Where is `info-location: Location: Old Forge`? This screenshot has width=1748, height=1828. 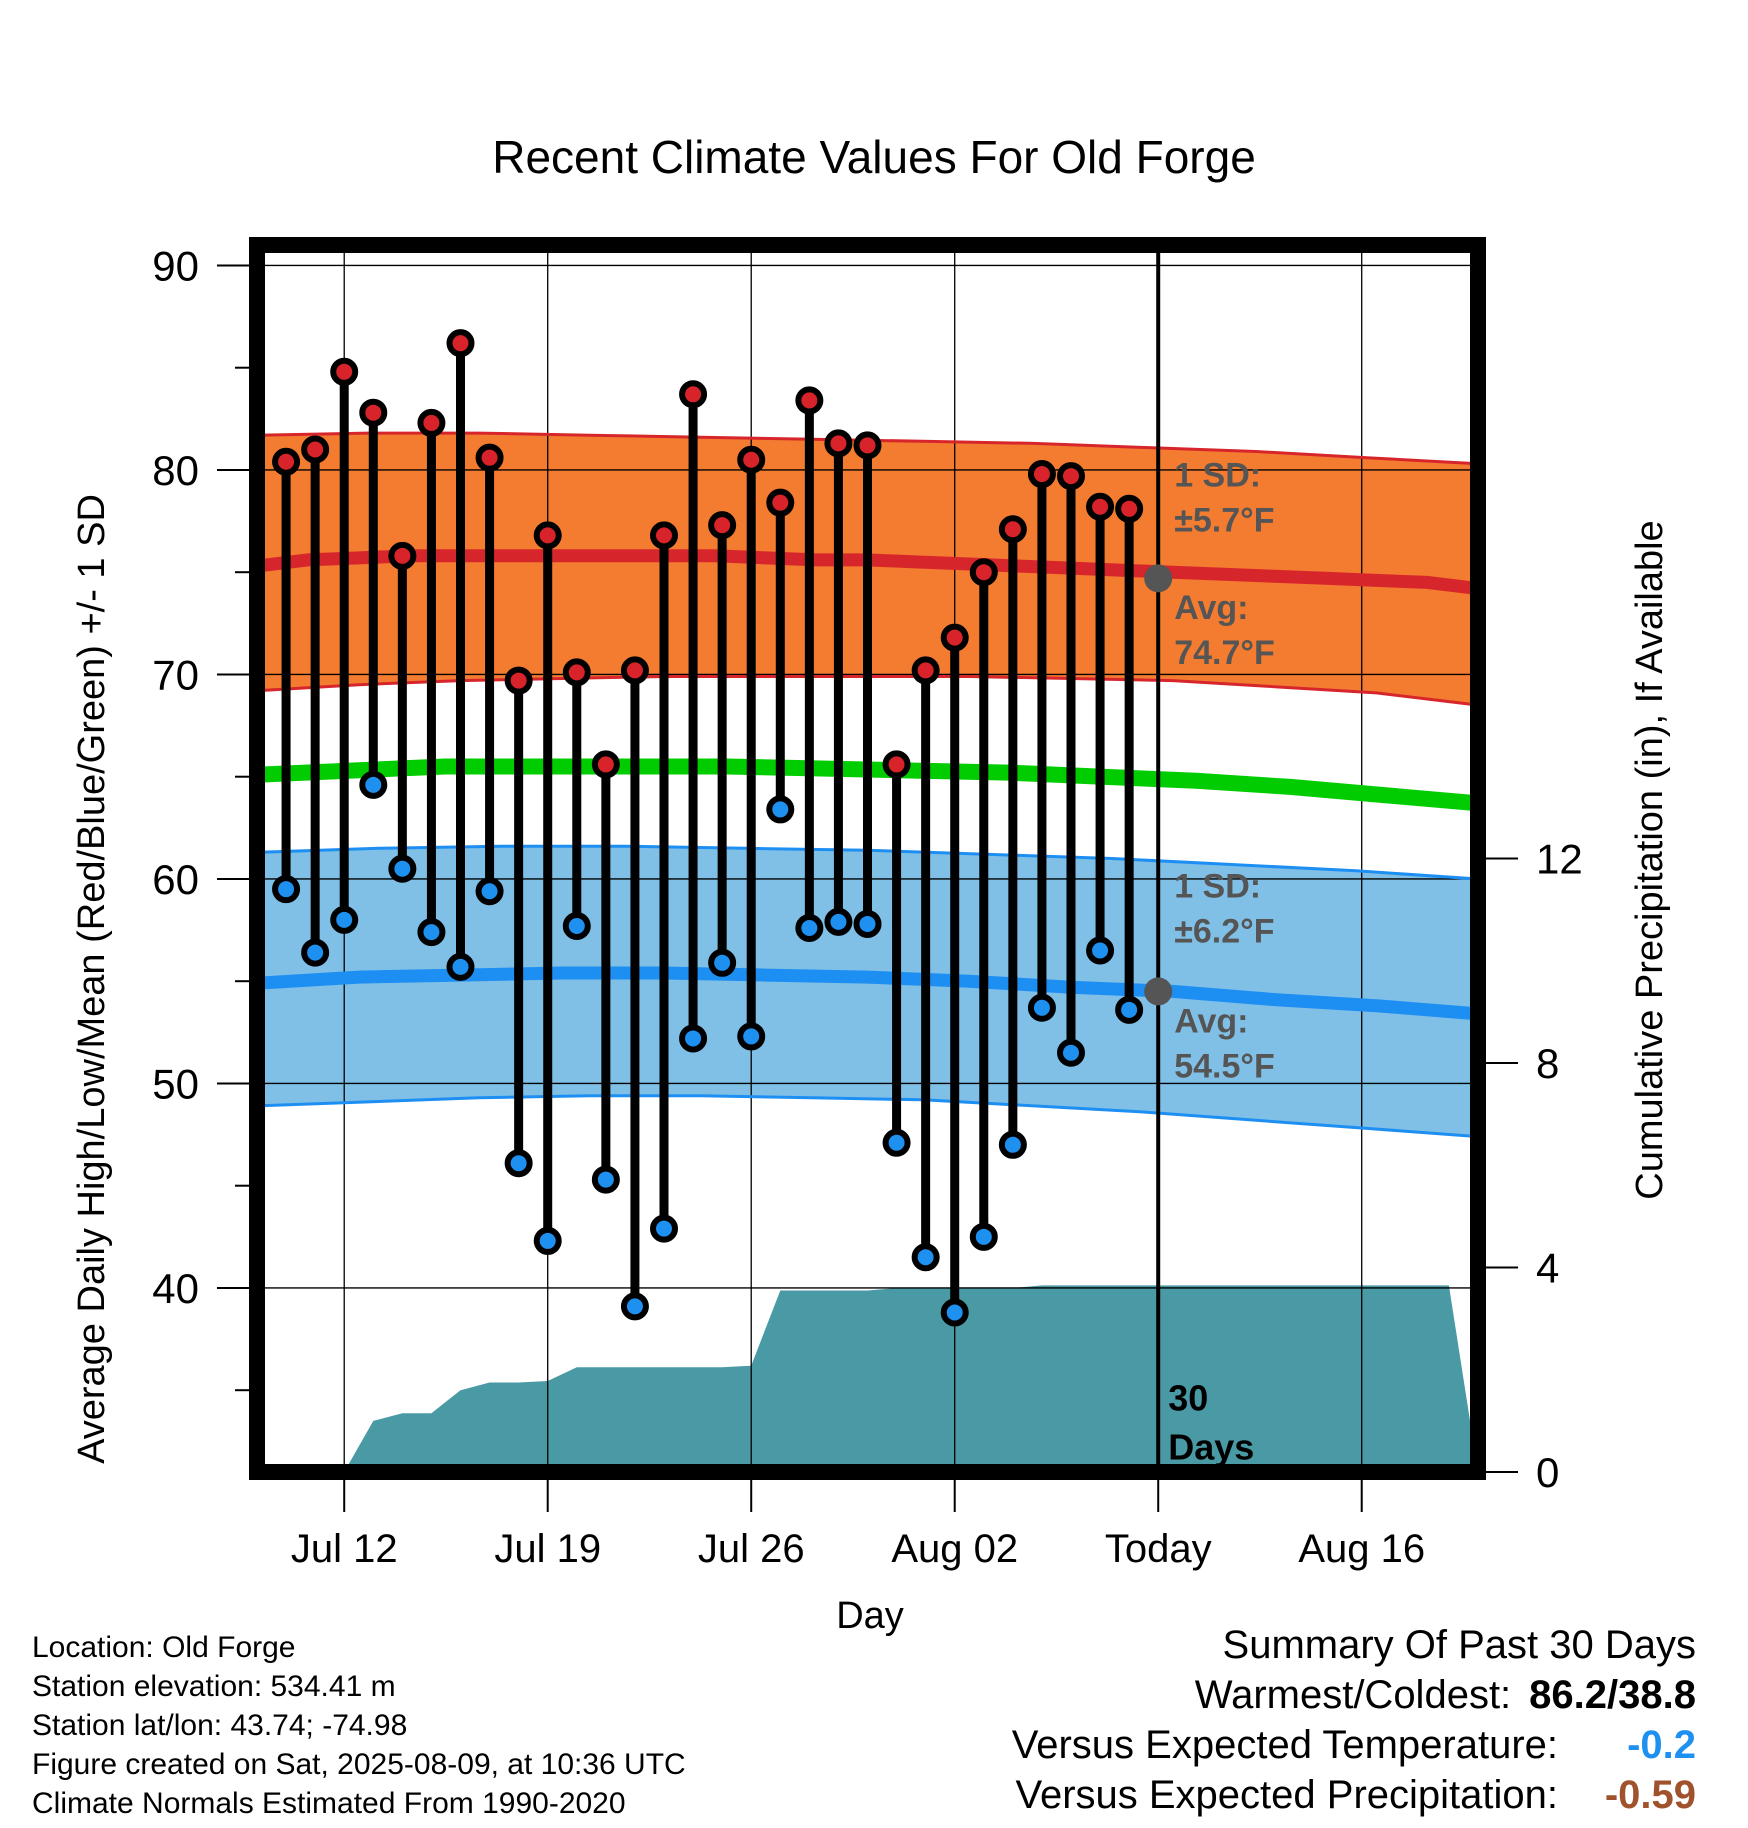 info-location: Location: Old Forge is located at coordinates (164, 1647).